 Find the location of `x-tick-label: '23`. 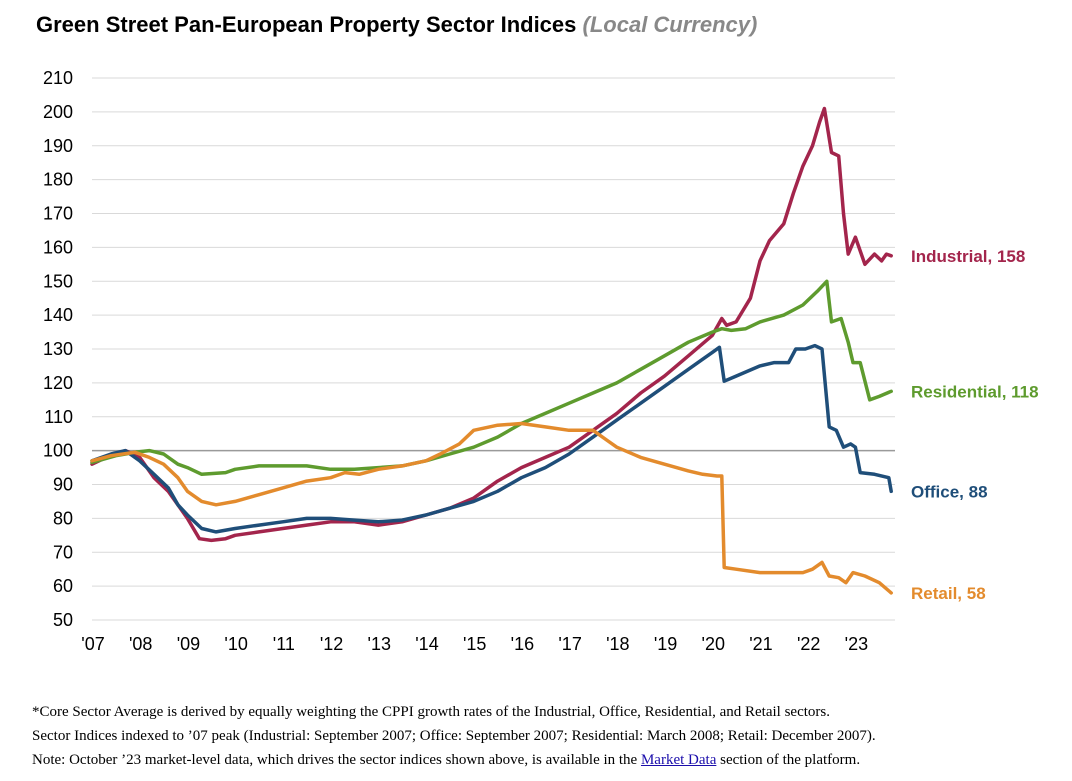

x-tick-label: '23 is located at coordinates (856, 644).